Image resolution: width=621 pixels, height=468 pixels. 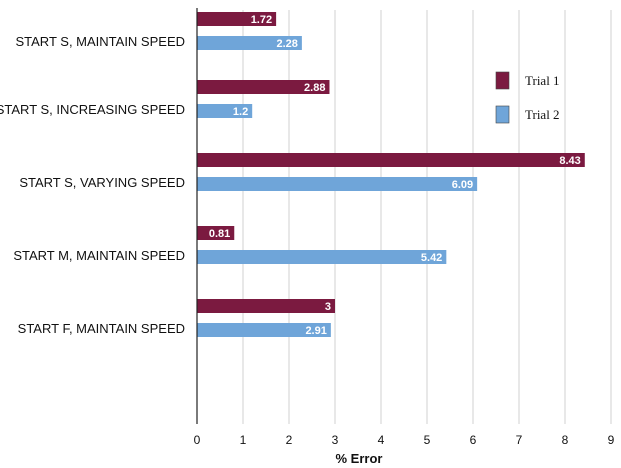 I want to click on data-label: 6.09, so click(x=462, y=185).